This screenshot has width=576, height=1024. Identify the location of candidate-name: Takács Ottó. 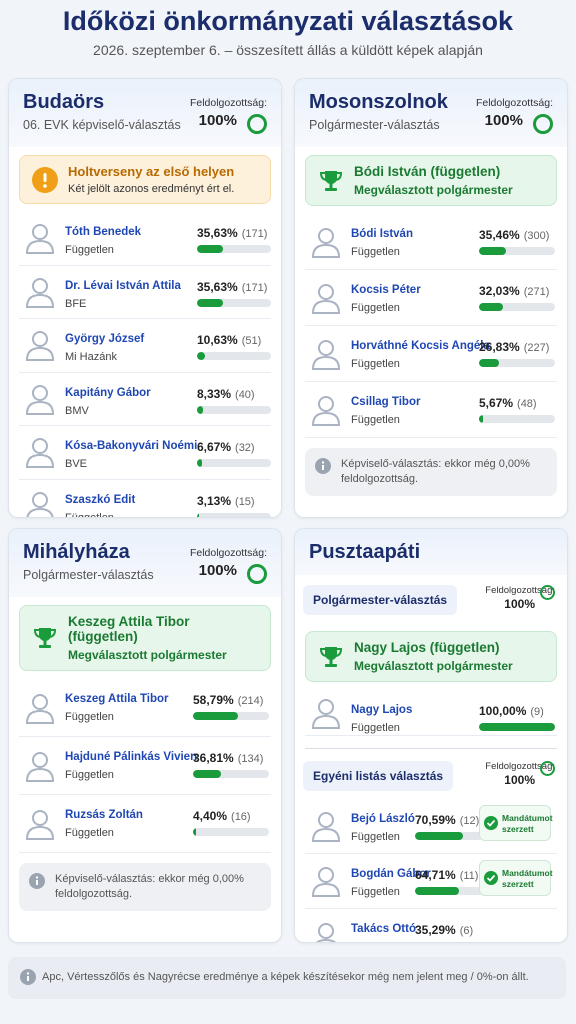
(383, 929).